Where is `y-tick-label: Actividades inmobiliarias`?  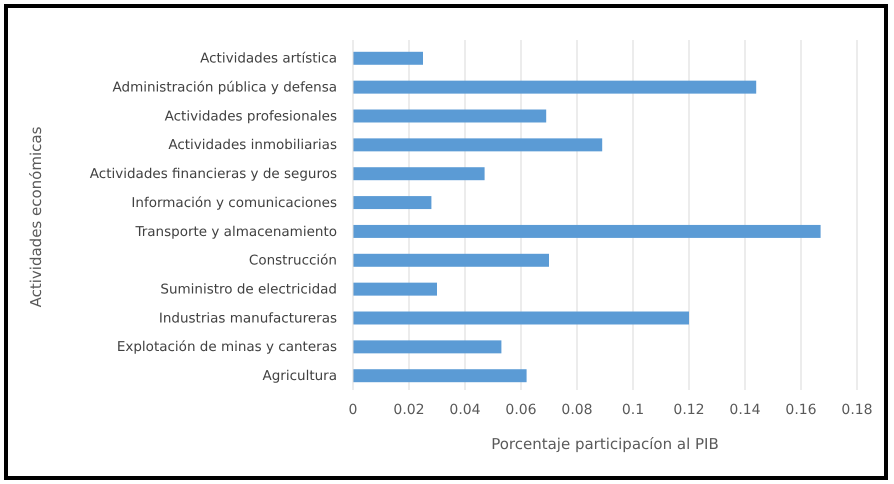
y-tick-label: Actividades inmobiliarias is located at coordinates (252, 145).